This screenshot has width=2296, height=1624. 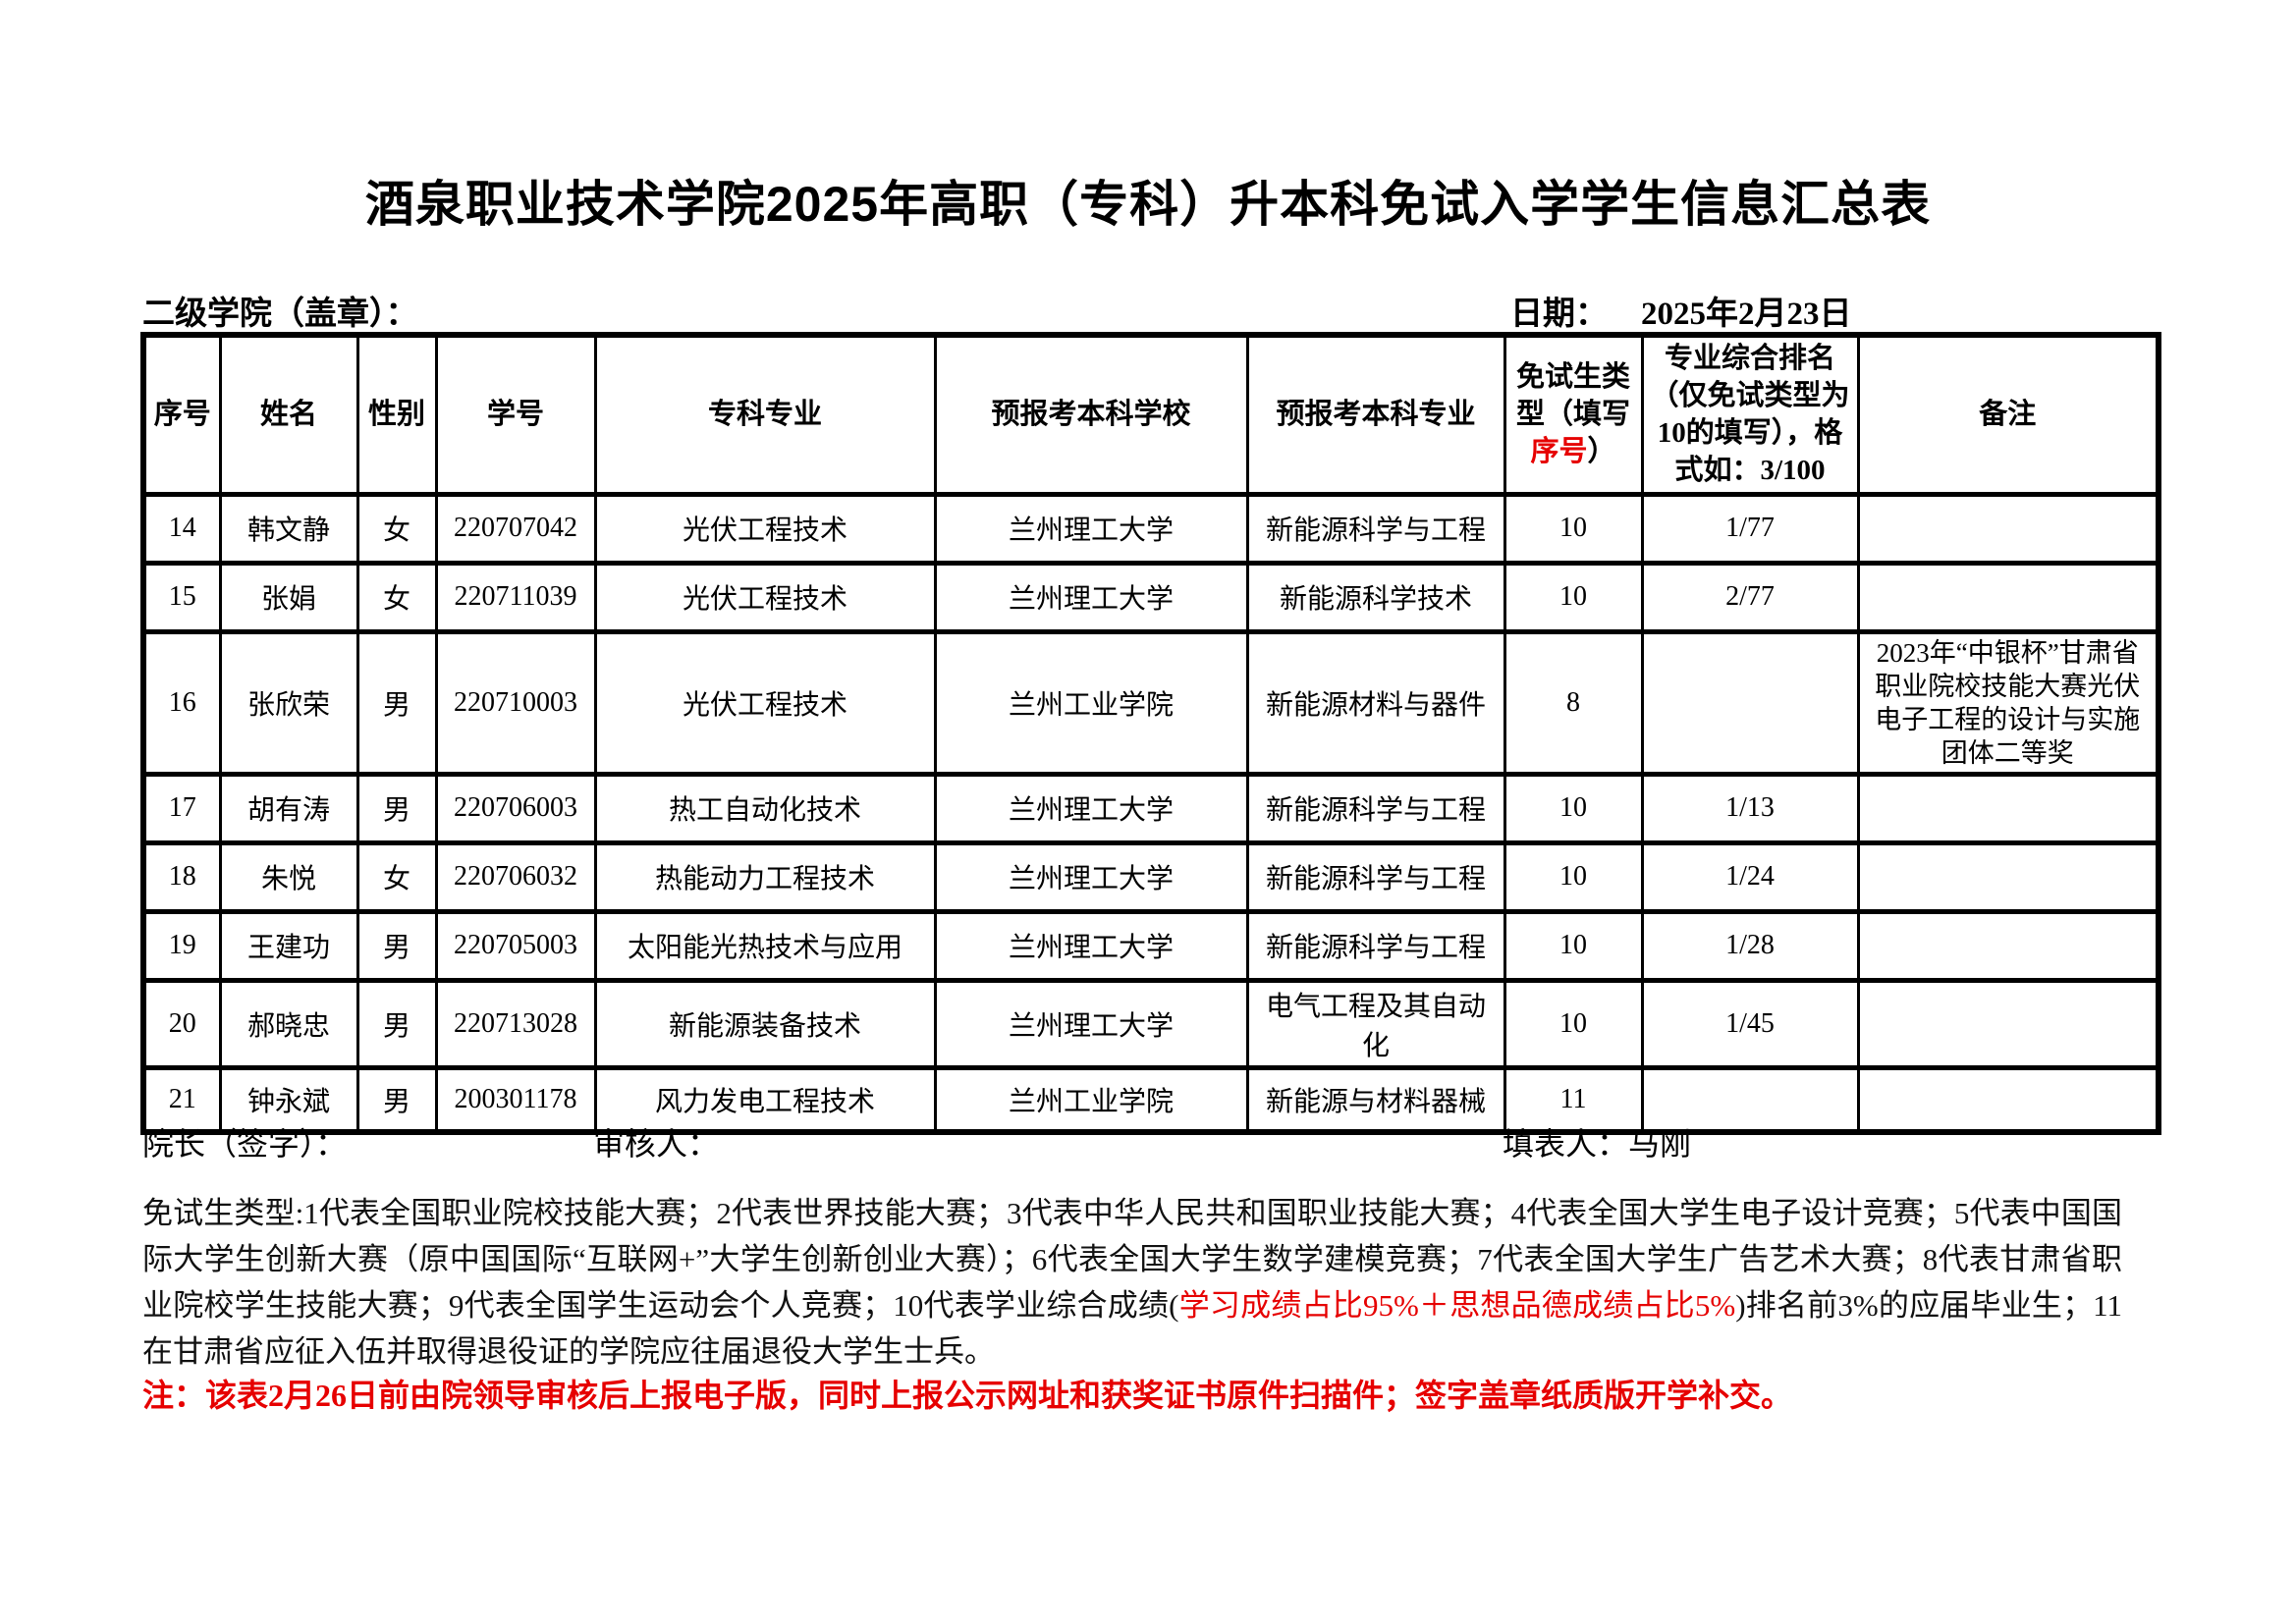 I want to click on cell-rank: 1/77, so click(x=1750, y=528).